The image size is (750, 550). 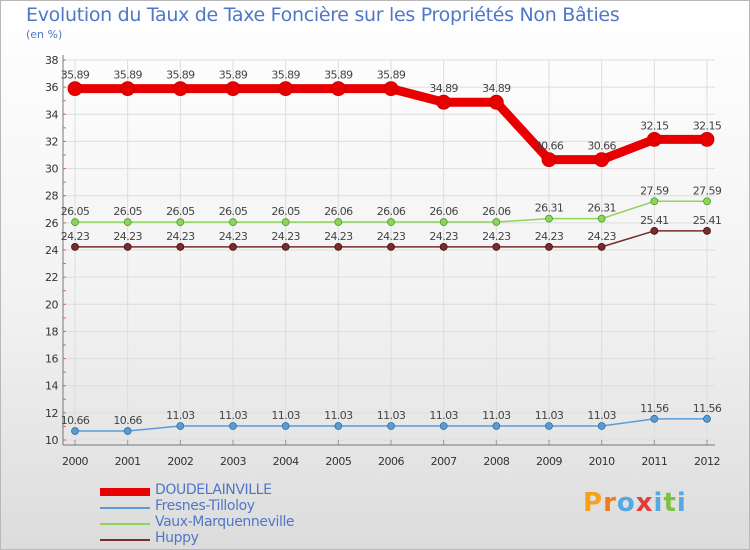 I want to click on x-tick-label: 2004, so click(x=286, y=461).